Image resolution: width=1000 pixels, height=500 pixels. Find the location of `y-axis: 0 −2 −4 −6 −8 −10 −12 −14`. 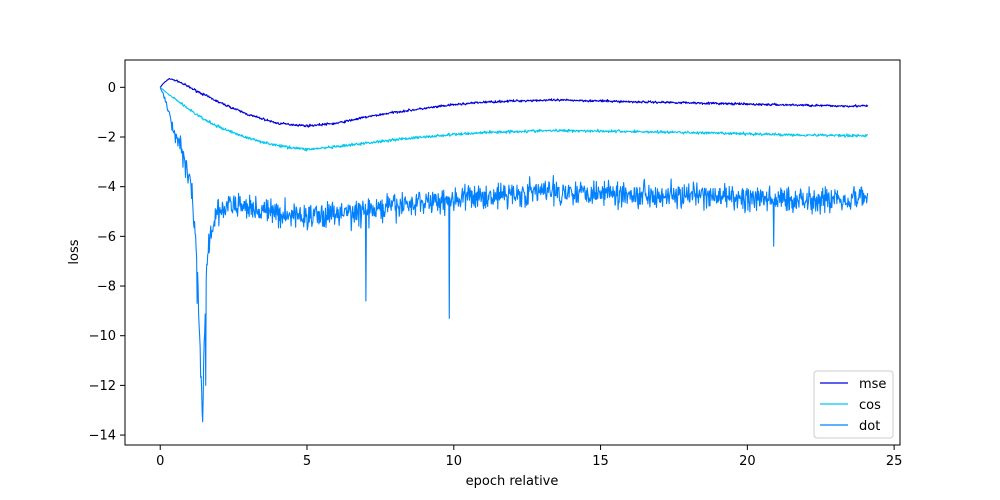

y-axis: 0 −2 −4 −6 −8 −10 −12 −14 is located at coordinates (107, 262).